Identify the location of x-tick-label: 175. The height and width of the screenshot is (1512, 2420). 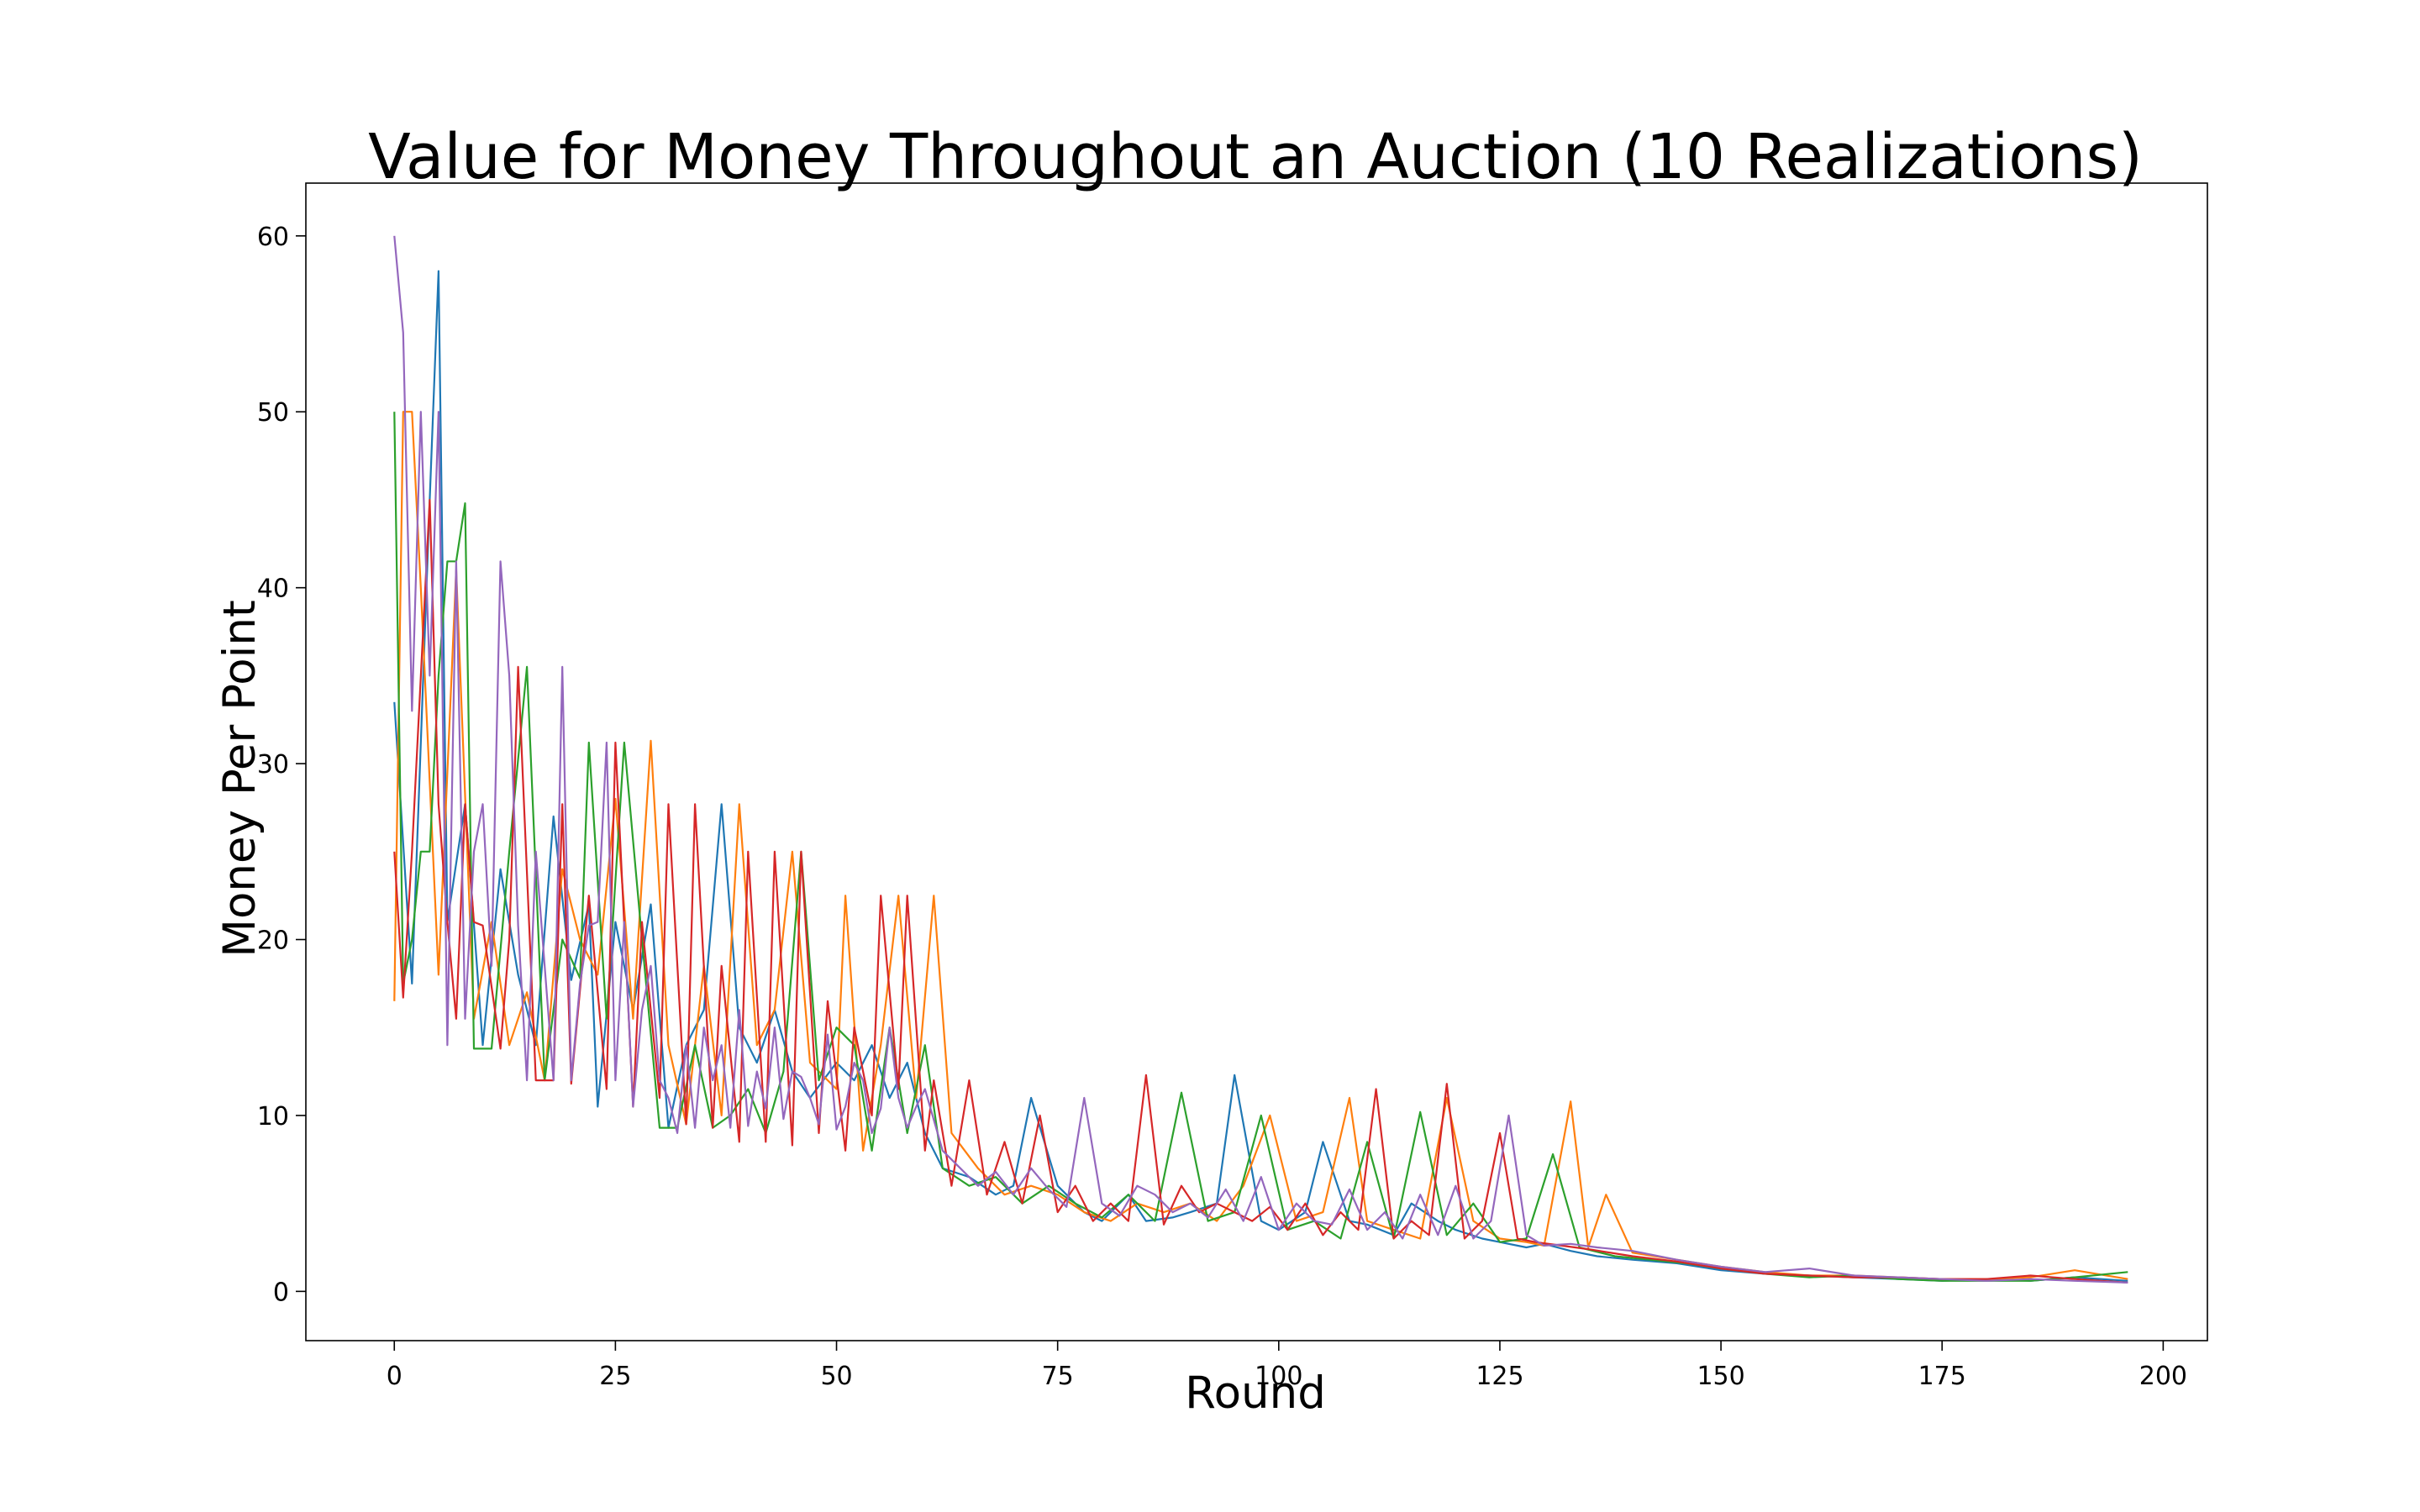
(1942, 1376).